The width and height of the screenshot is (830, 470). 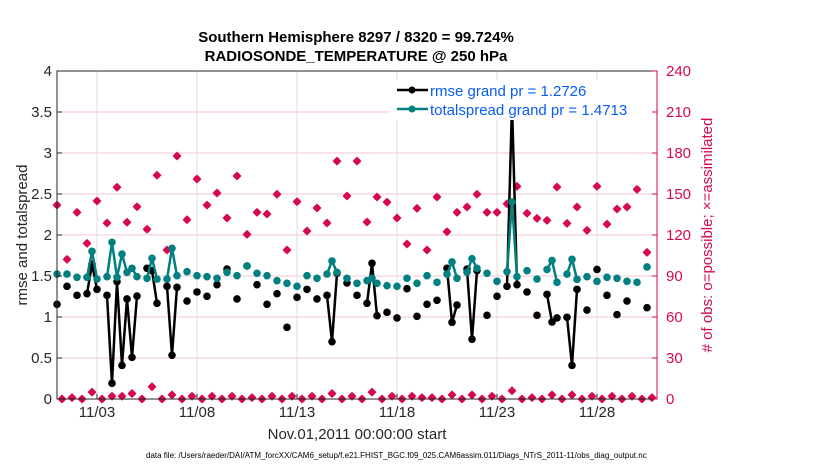 What do you see at coordinates (41, 194) in the screenshot?
I see `y-tick-label: 2.5` at bounding box center [41, 194].